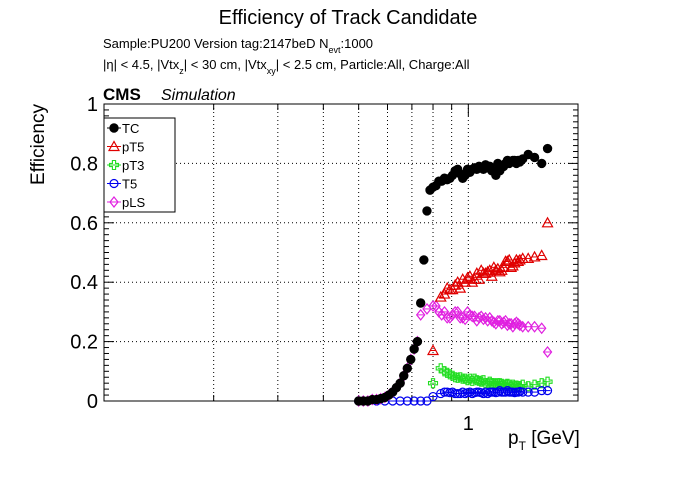 This screenshot has width=696, height=477. I want to click on subtitle-line-1-sub: evt, so click(334, 50).